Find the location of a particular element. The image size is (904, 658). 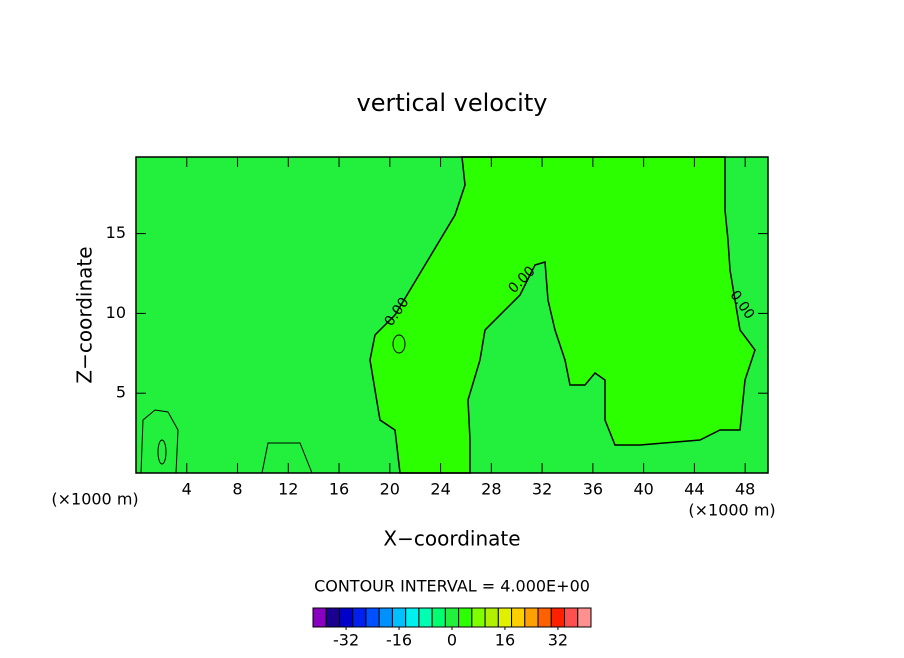

y-tick-label: 15 is located at coordinates (116, 232).